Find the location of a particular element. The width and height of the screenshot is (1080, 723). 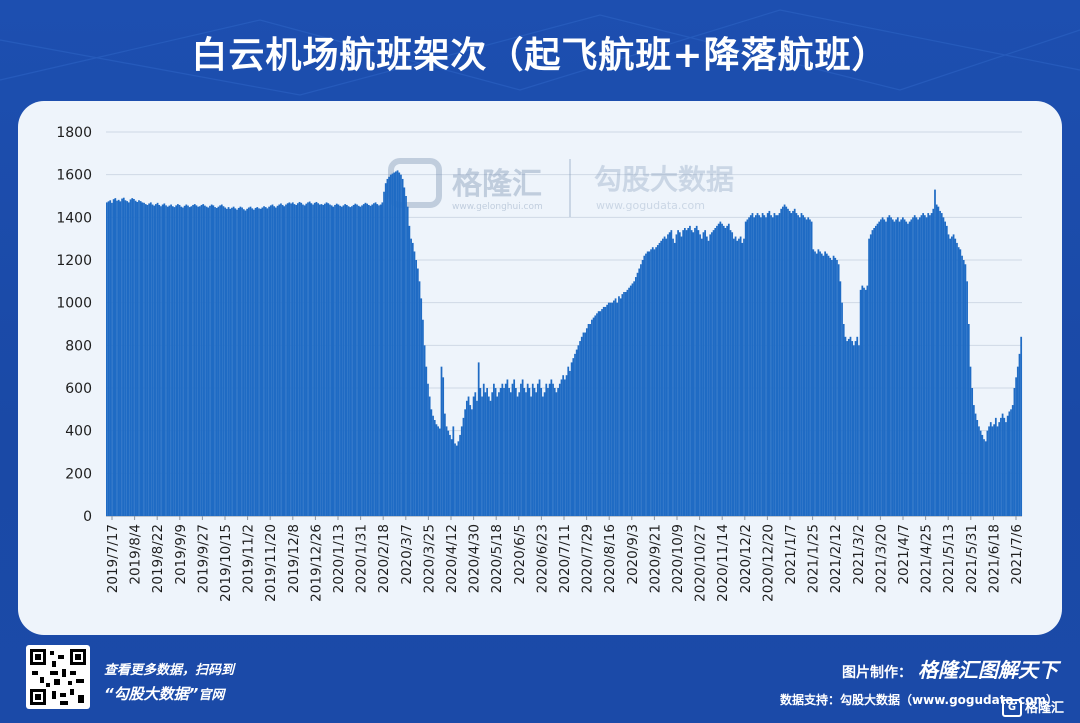

y-tick-label: 1200 is located at coordinates (74, 261).